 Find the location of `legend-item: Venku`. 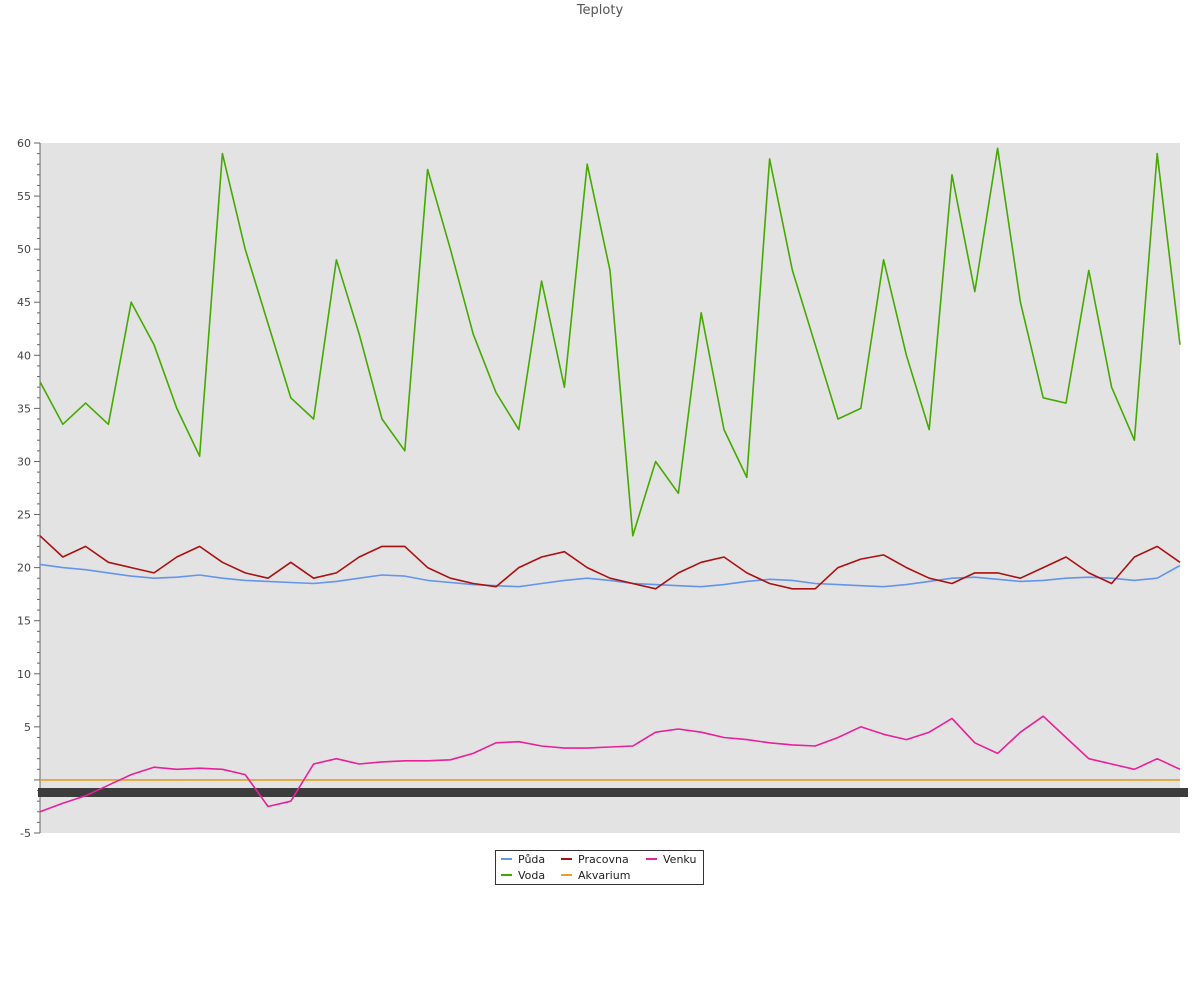

legend-item: Venku is located at coordinates (671, 860).